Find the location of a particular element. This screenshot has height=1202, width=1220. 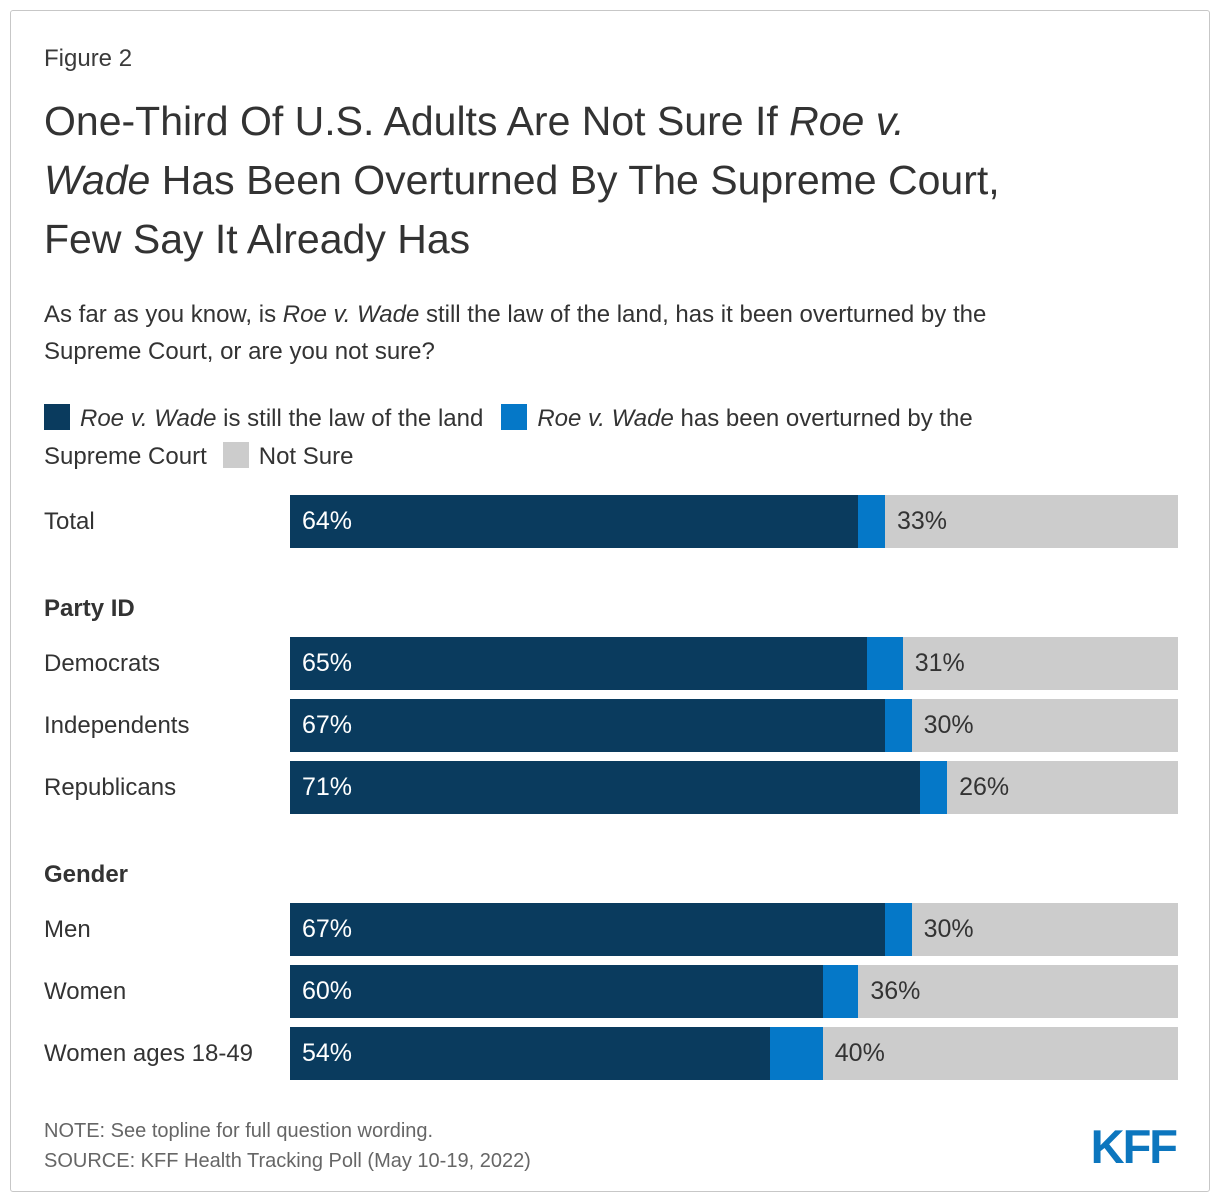

bar-segment-not-sure: 40% is located at coordinates (1000, 1054).